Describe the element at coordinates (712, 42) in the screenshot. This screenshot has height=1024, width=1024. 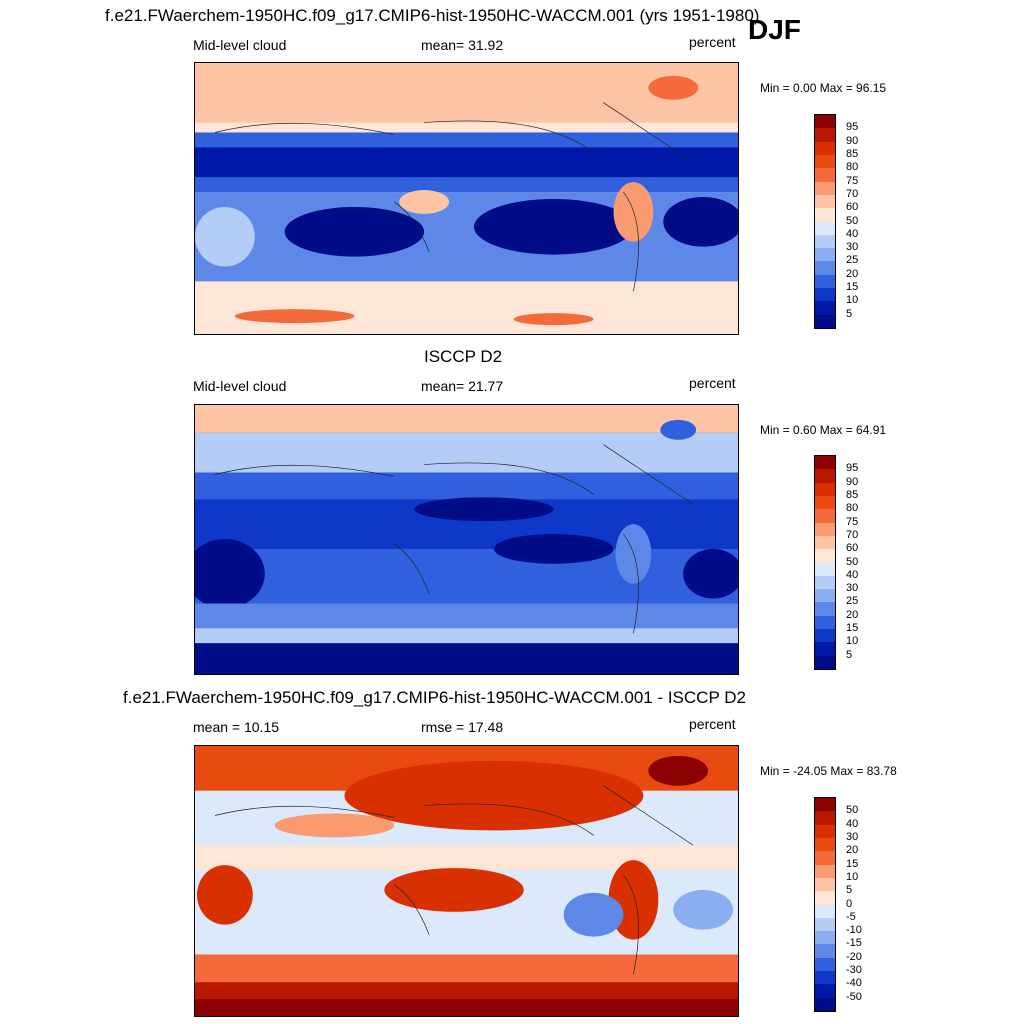
I see `panel1-units-label: percent` at that location.